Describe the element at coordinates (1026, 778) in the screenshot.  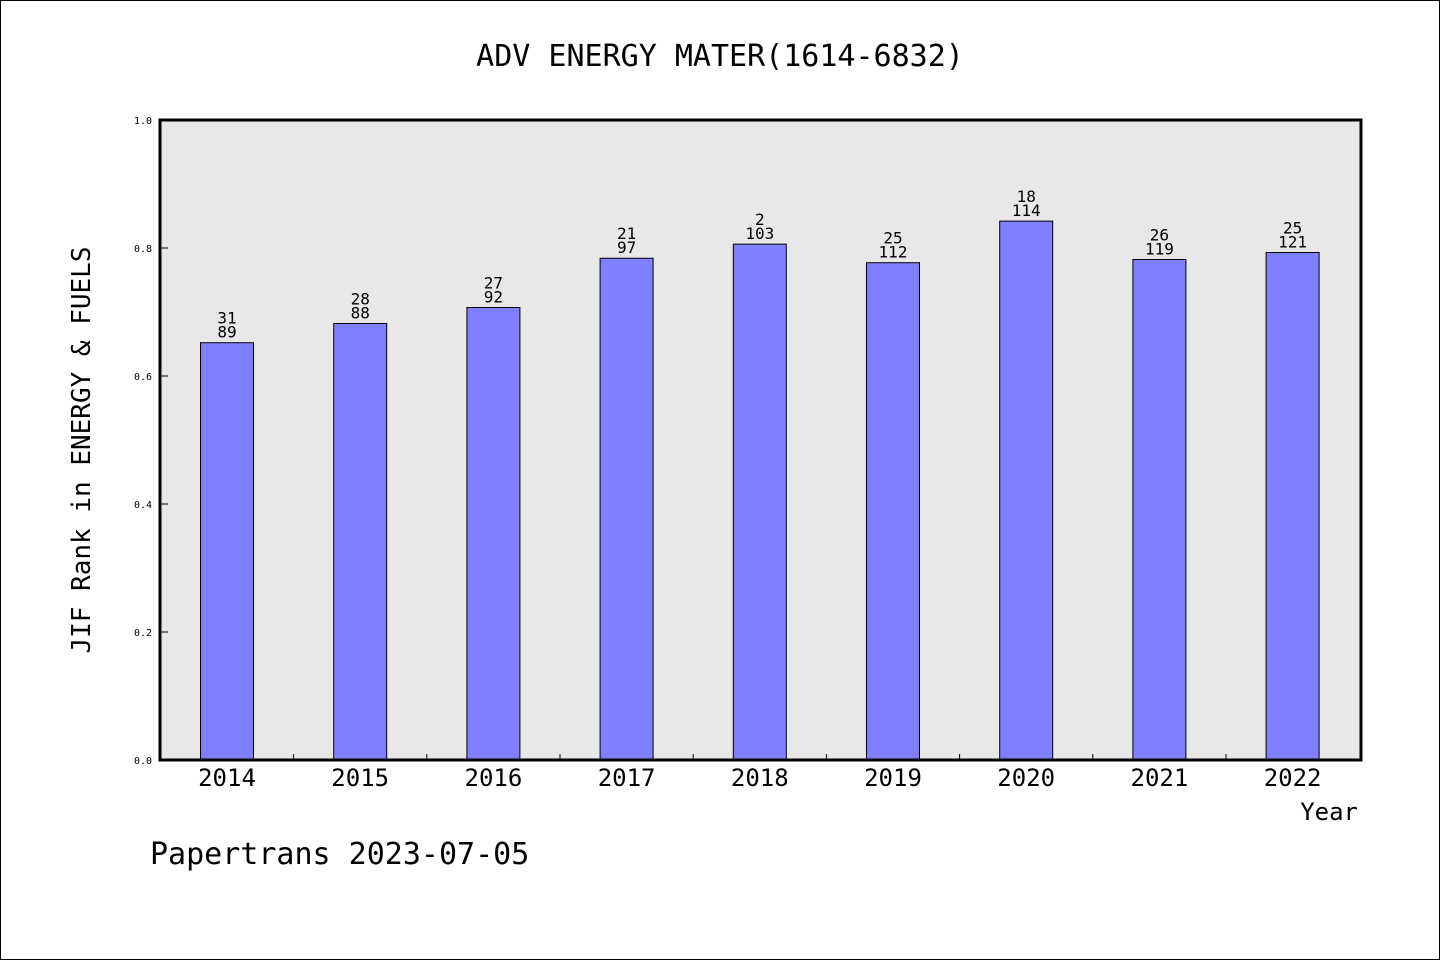
I see `x-tick-label: 2020` at that location.